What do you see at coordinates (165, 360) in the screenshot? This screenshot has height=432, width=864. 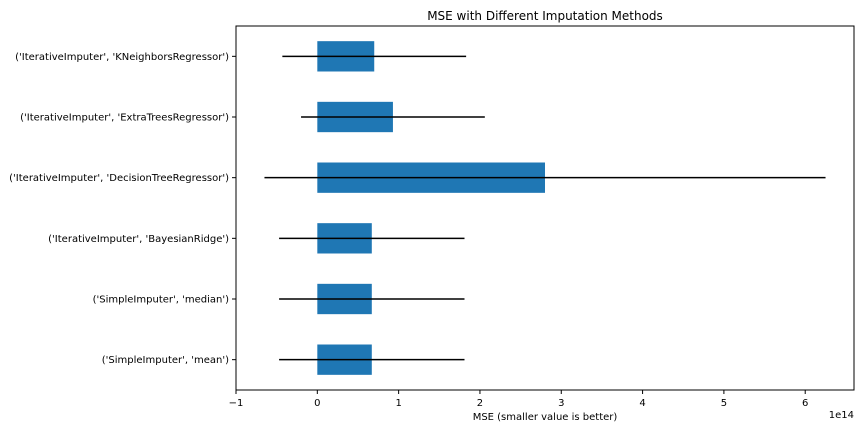 I see `y-tick-label: ('SimpleImputer', 'mean')` at bounding box center [165, 360].